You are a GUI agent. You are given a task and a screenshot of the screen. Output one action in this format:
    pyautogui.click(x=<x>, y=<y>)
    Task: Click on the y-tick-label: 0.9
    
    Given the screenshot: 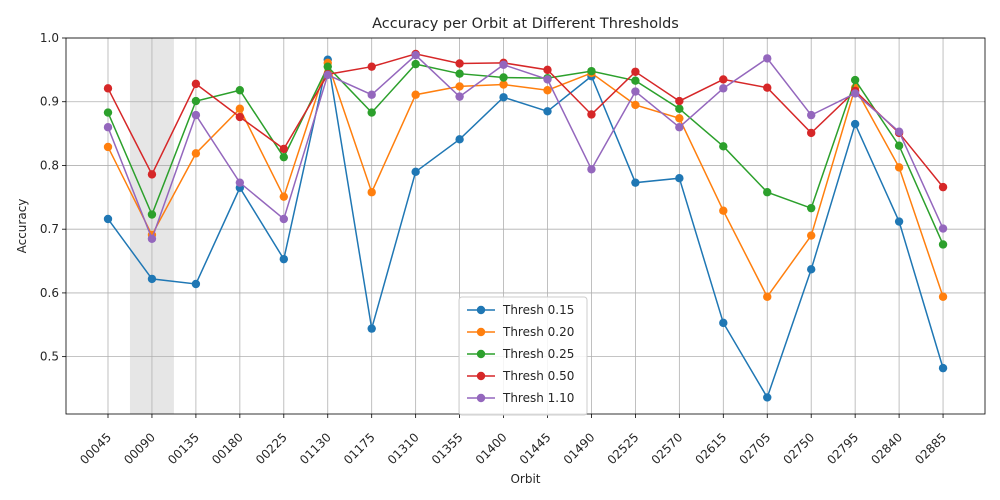 What is the action you would take?
    pyautogui.click(x=49, y=102)
    